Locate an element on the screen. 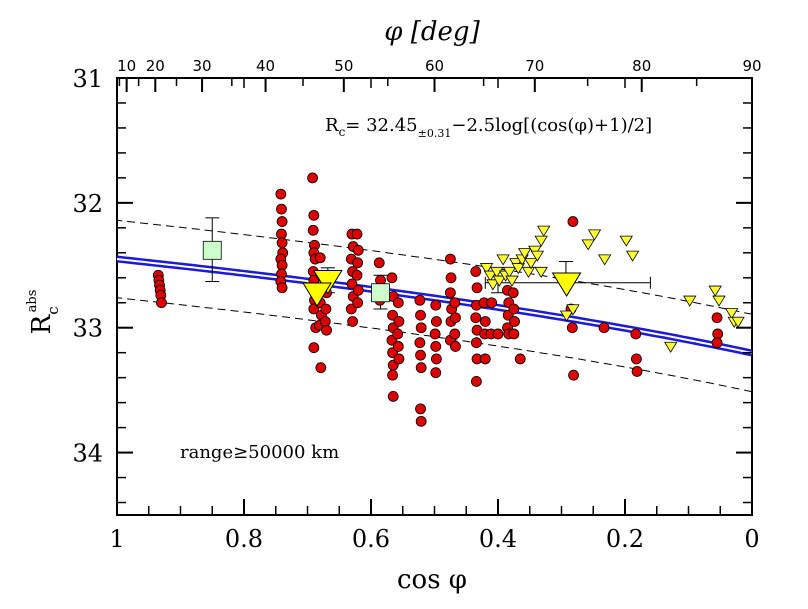  top-tick-label: 80 is located at coordinates (641, 66).